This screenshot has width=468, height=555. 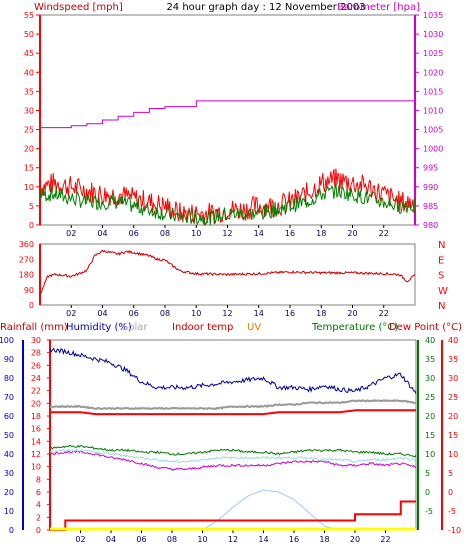 What do you see at coordinates (430, 454) in the screenshot?
I see `temp-tick-label: 10` at bounding box center [430, 454].